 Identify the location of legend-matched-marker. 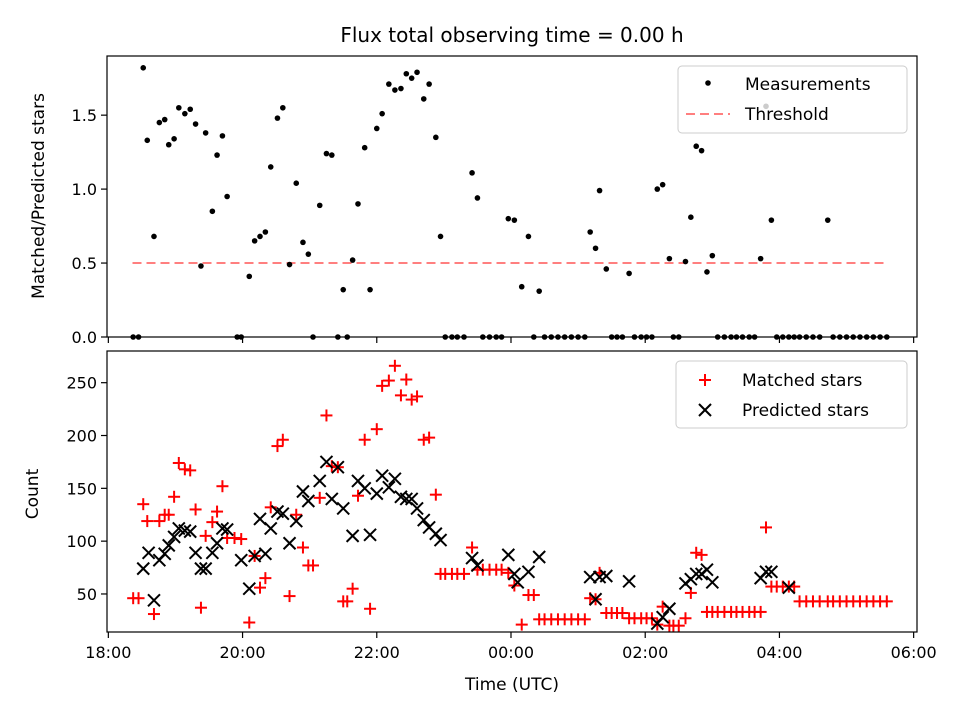
(705, 380).